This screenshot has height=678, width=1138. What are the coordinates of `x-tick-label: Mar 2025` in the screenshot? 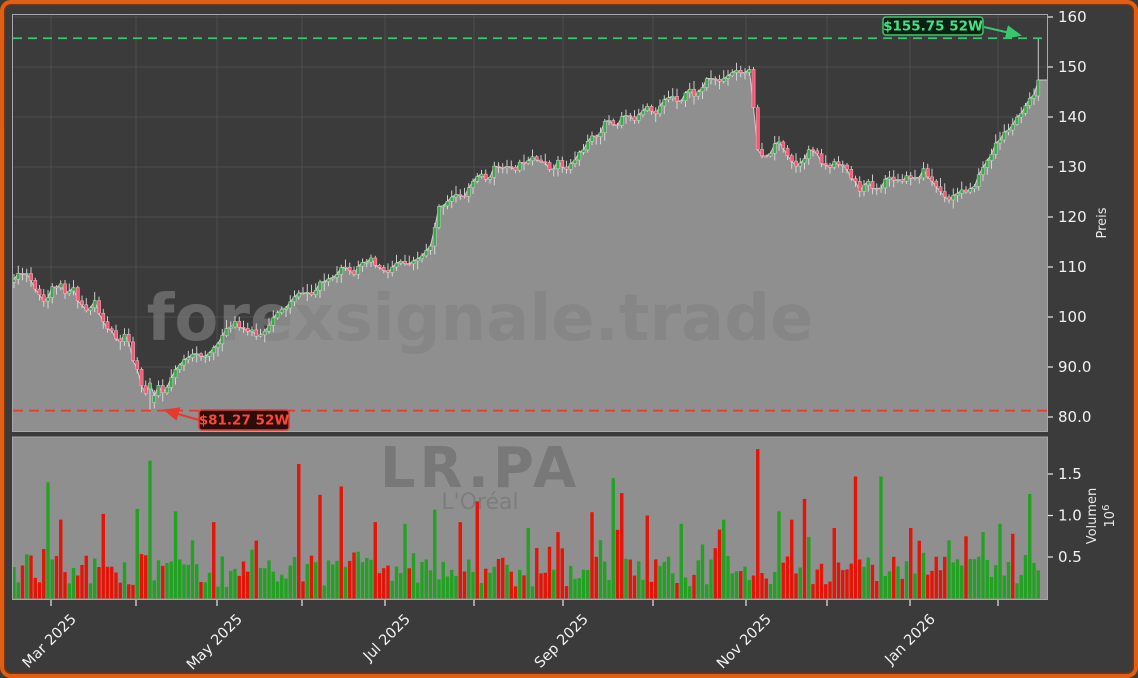 It's located at (50, 642).